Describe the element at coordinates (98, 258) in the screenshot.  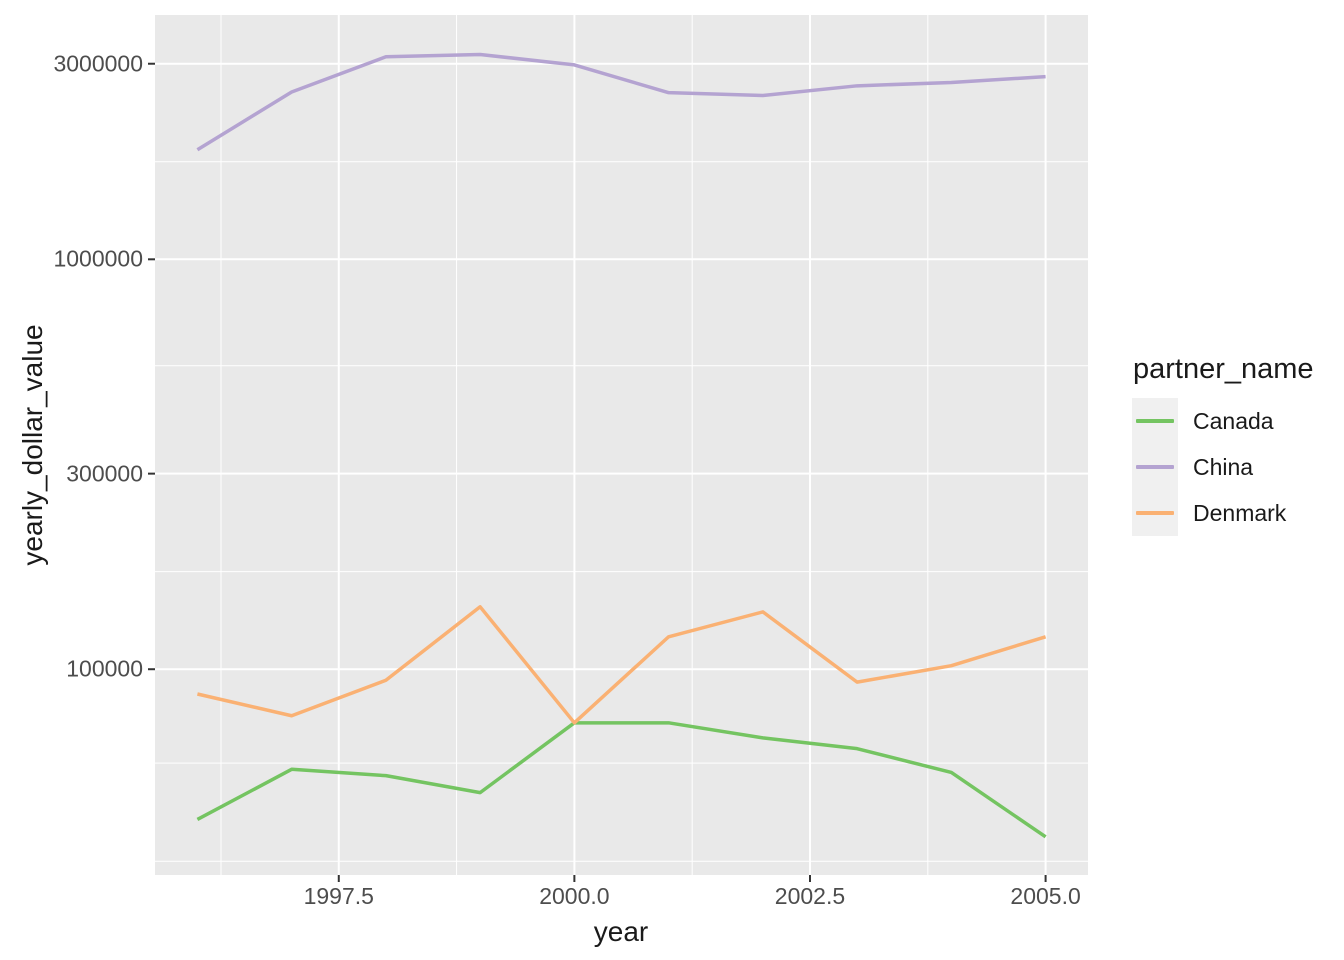
I see `y-tick-label: 1000000` at that location.